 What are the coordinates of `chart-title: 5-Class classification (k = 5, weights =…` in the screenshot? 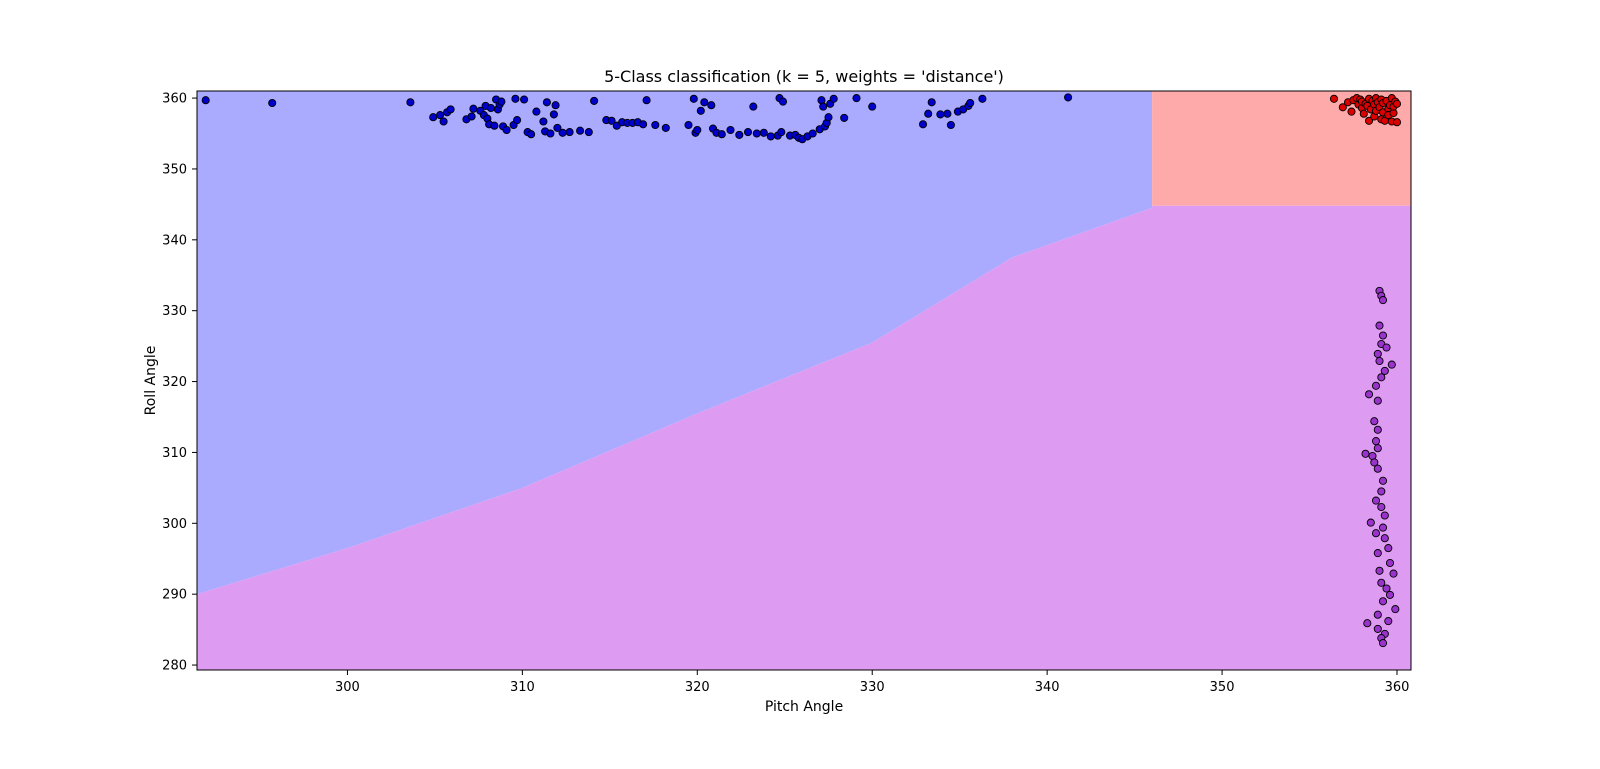 It's located at (804, 76).